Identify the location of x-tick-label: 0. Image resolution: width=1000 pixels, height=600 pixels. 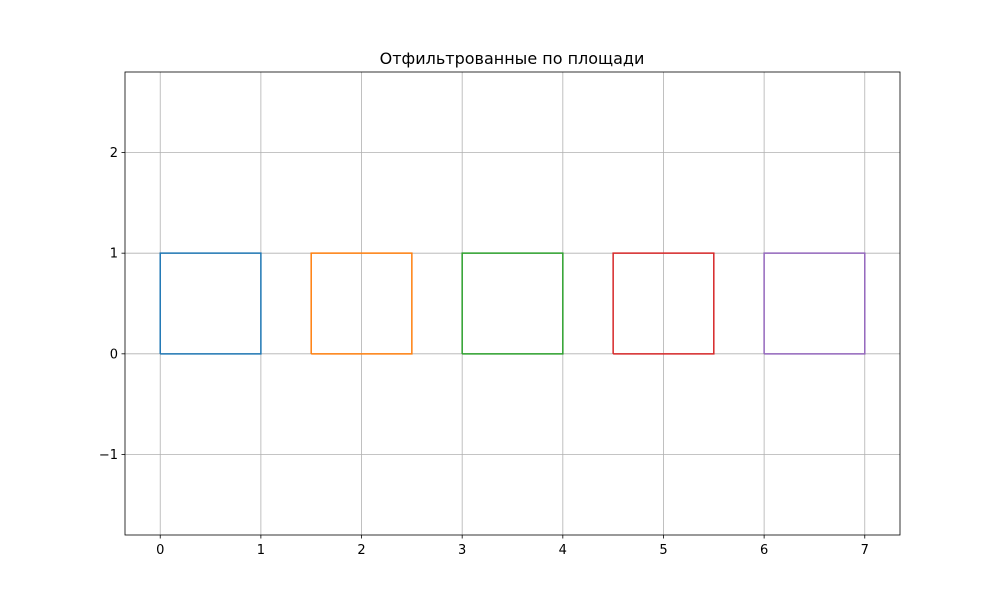
(160, 550).